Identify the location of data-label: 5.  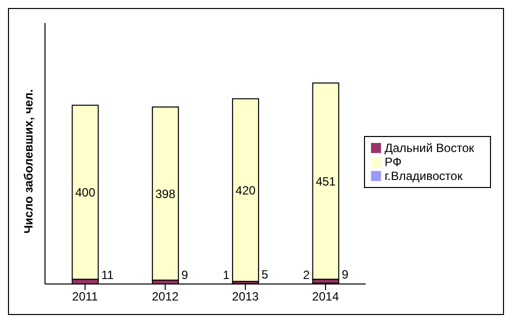
(265, 275).